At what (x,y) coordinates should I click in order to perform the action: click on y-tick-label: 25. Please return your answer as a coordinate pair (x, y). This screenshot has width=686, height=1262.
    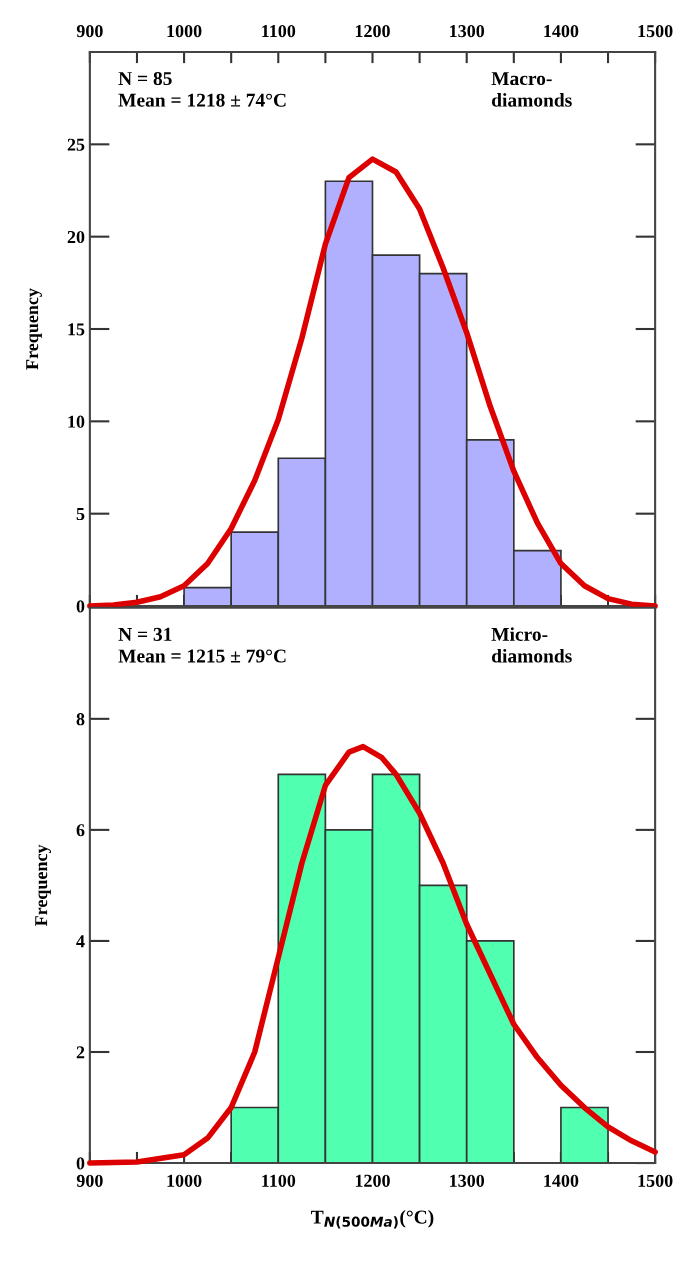
    Looking at the image, I should click on (76, 144).